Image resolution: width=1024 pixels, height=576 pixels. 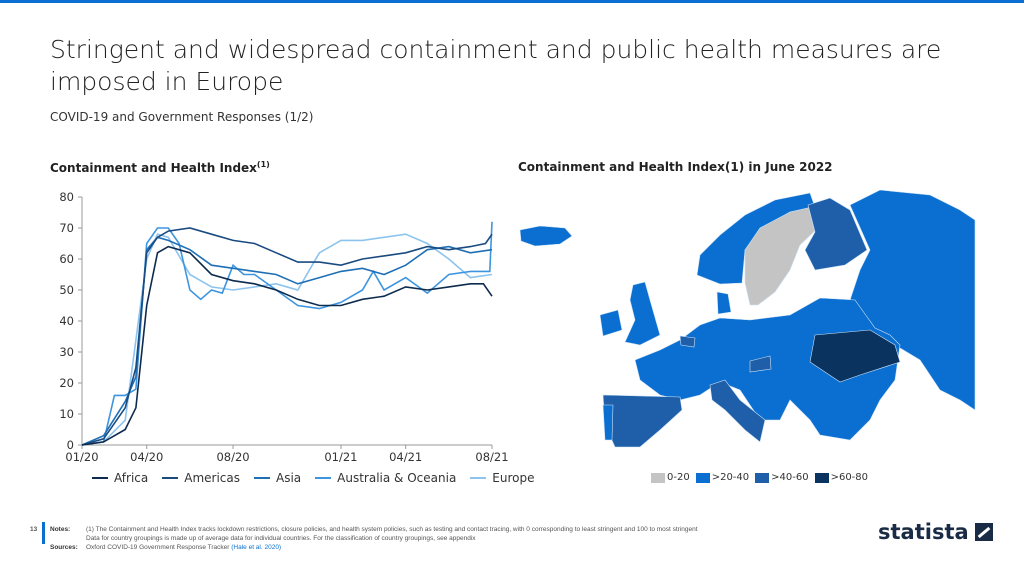 I want to click on source-link: (Hale et al. 2020), so click(x=256, y=547).